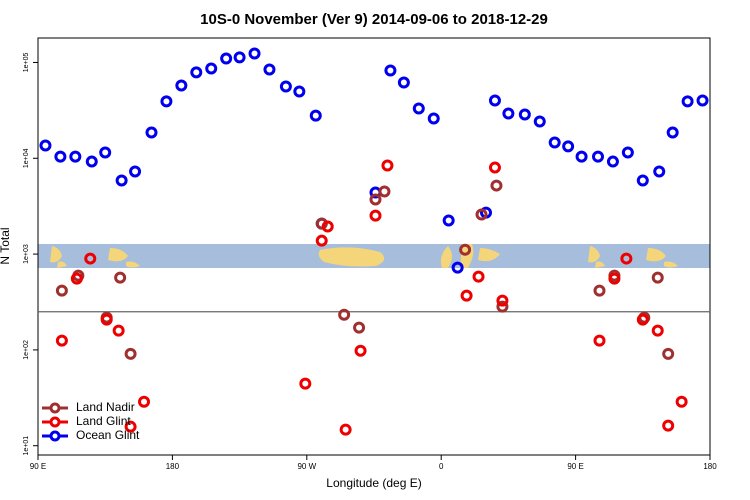  What do you see at coordinates (441, 466) in the screenshot?
I see `x-tick-label: 0` at bounding box center [441, 466].